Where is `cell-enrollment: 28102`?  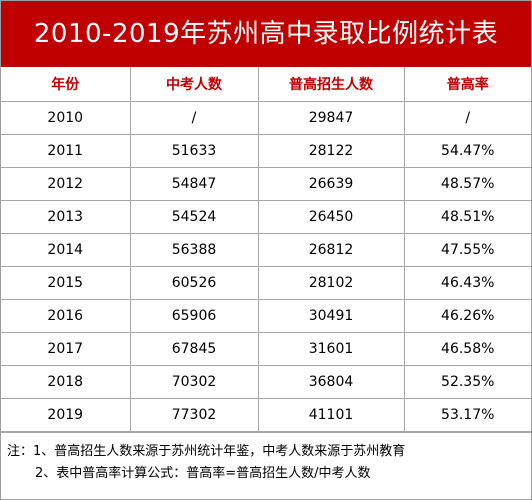
cell-enrollment: 28102 is located at coordinates (331, 283).